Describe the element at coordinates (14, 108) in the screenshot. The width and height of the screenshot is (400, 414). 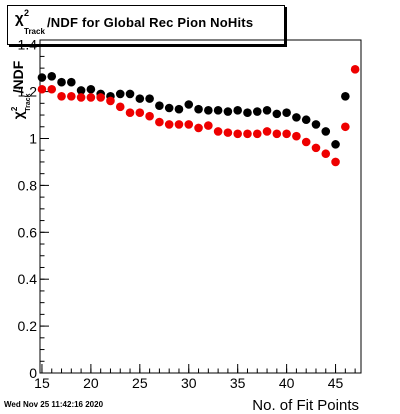
I see `y-axis-label-part: 2` at that location.